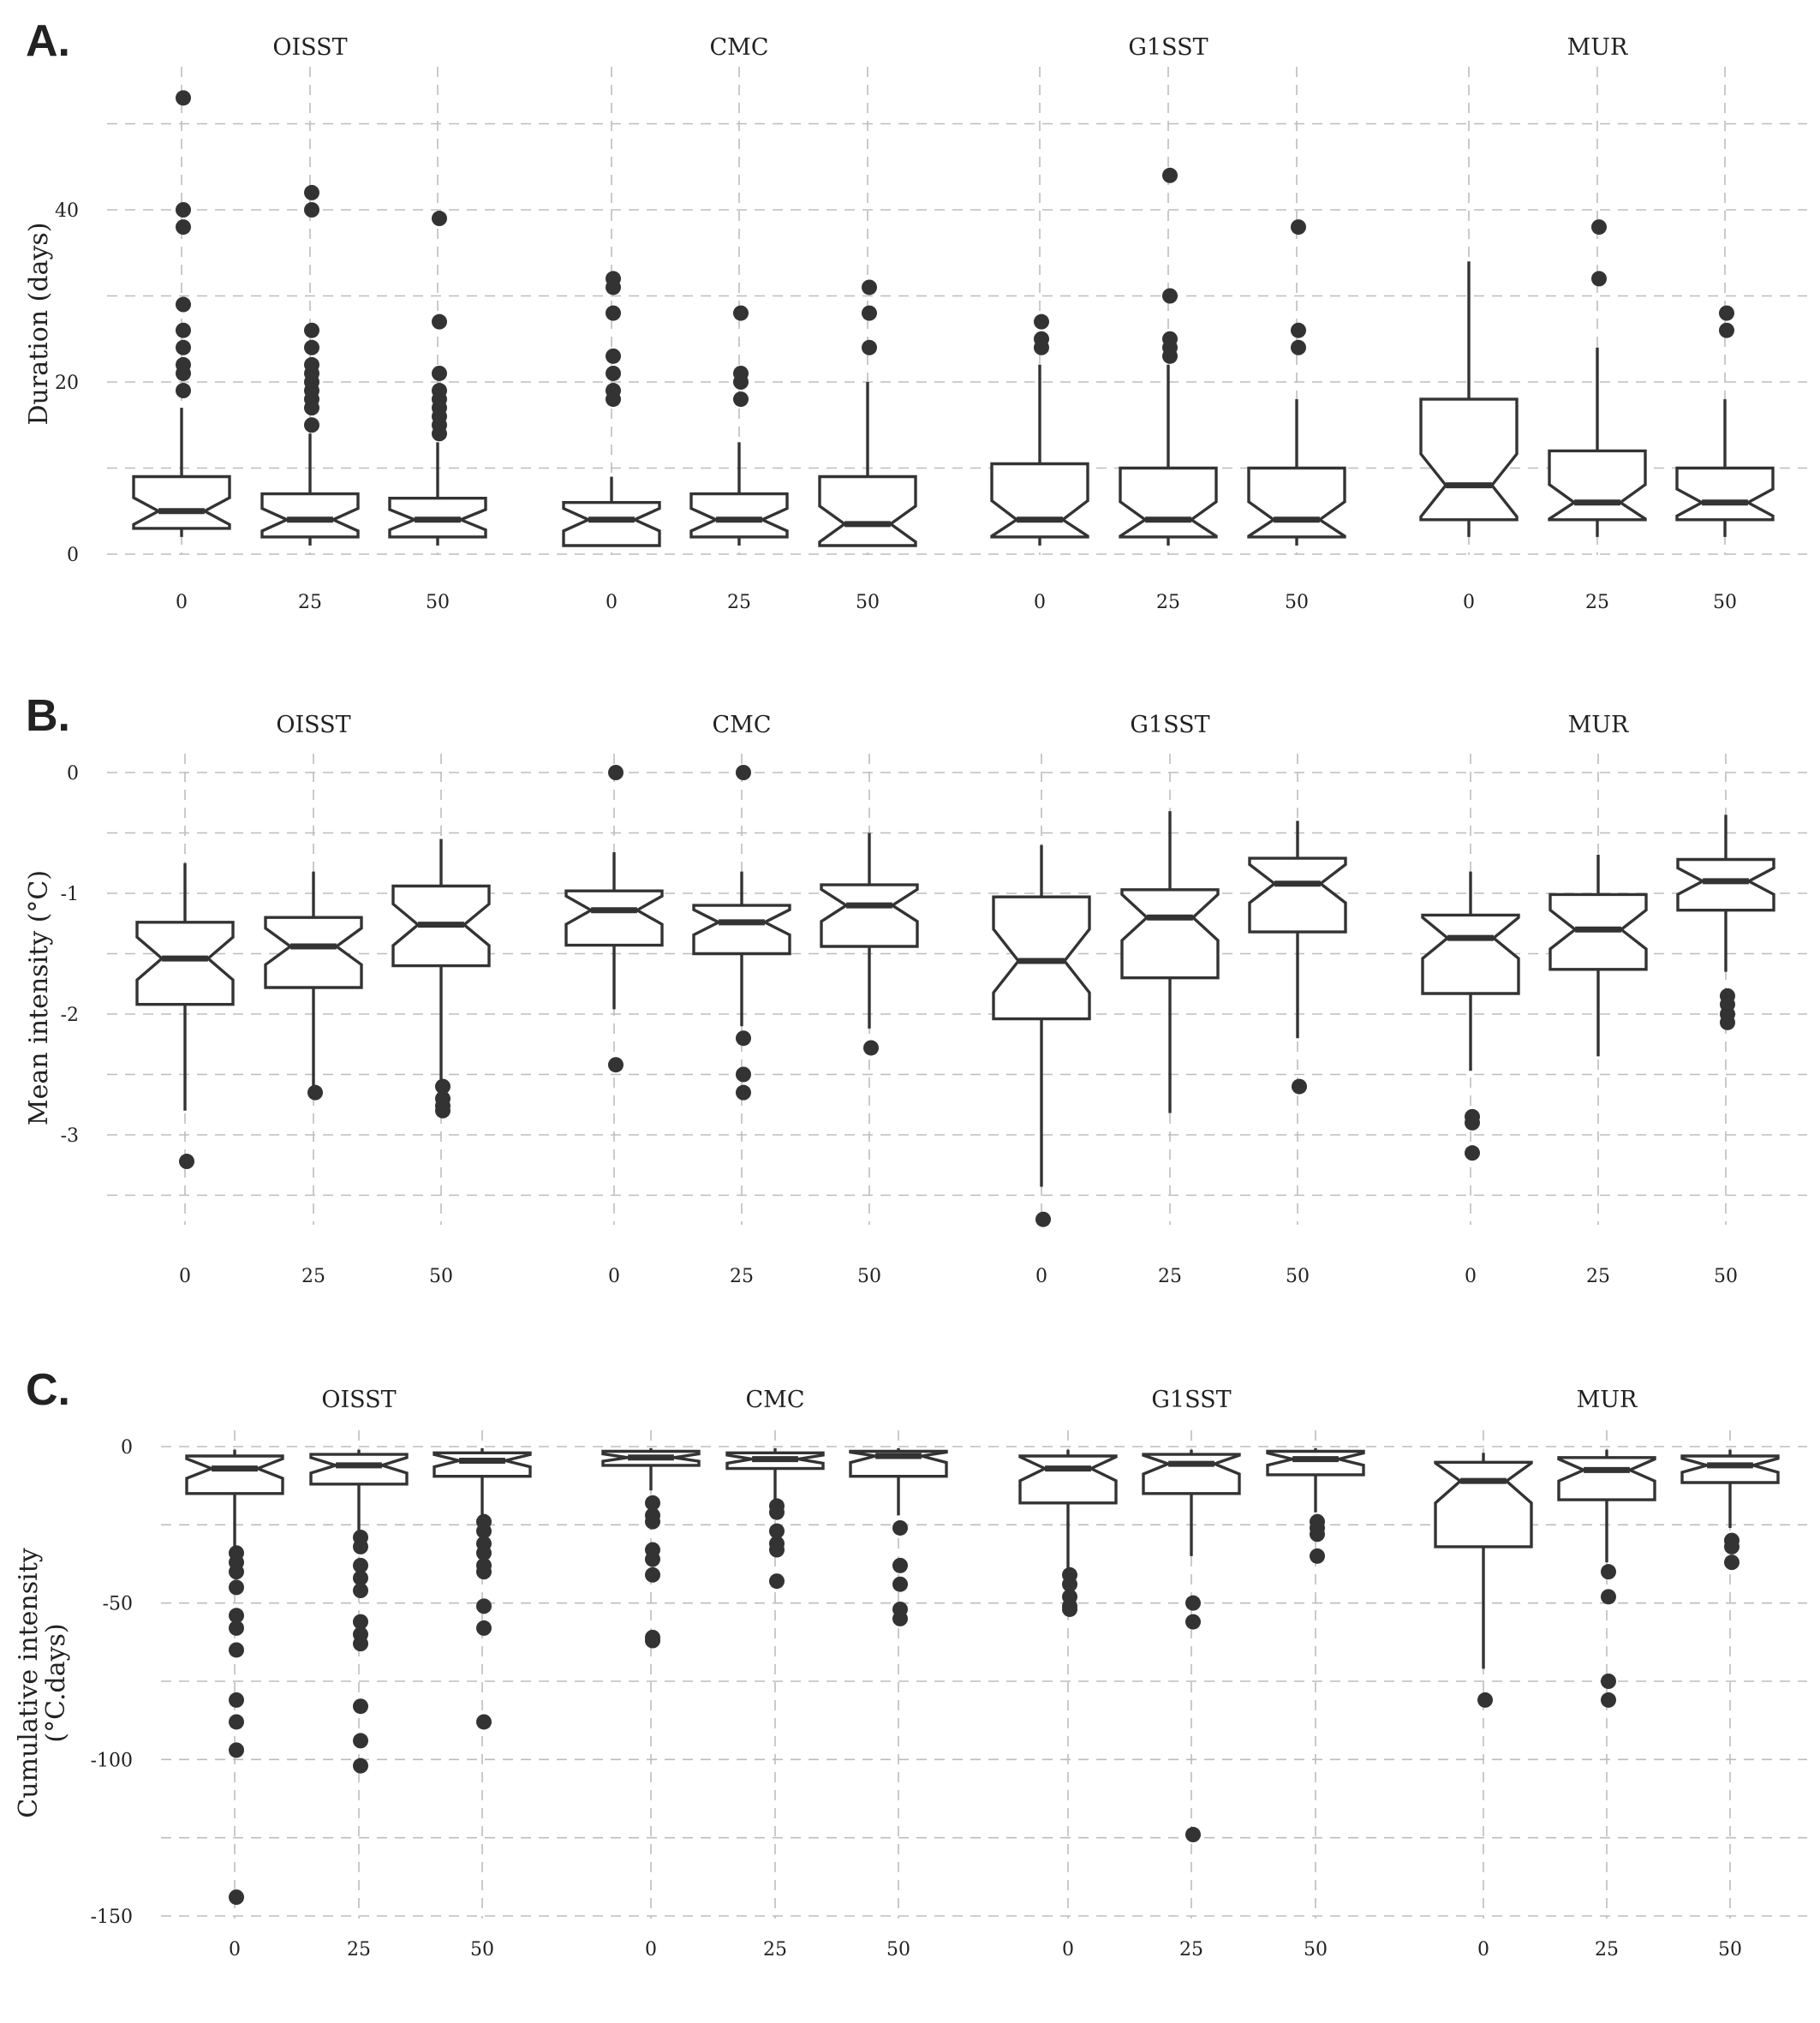 The width and height of the screenshot is (1820, 2023). Describe the element at coordinates (112, 1917) in the screenshot. I see `y-tick-label: -150` at that location.